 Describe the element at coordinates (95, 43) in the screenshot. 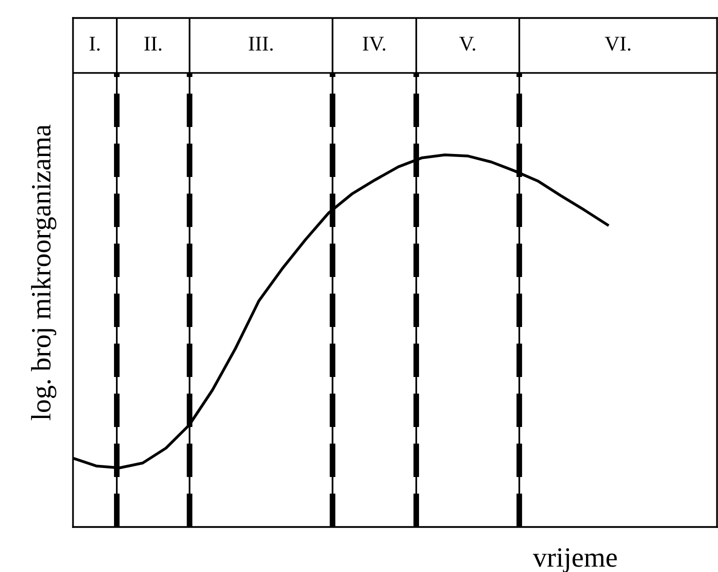

I see `text: I.` at that location.